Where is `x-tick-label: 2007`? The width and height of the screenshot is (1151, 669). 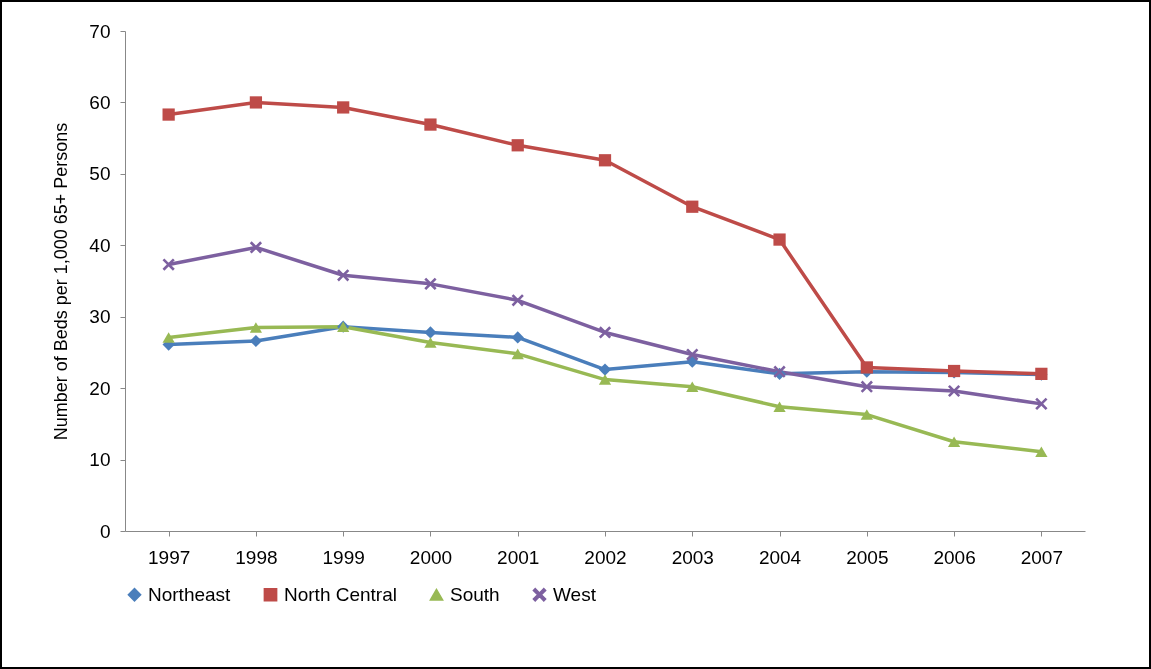 x-tick-label: 2007 is located at coordinates (1041, 557).